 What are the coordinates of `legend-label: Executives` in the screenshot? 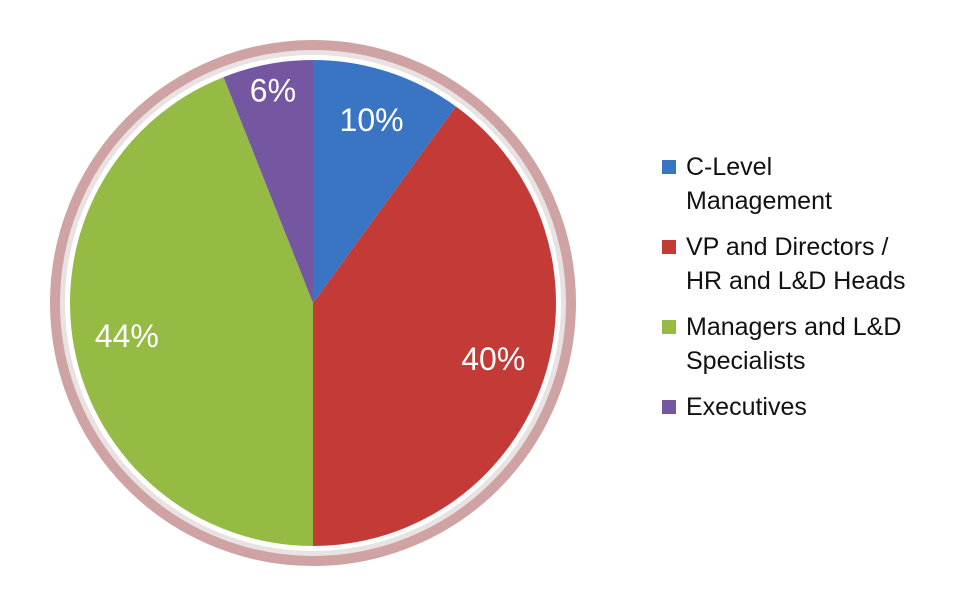 It's located at (746, 407).